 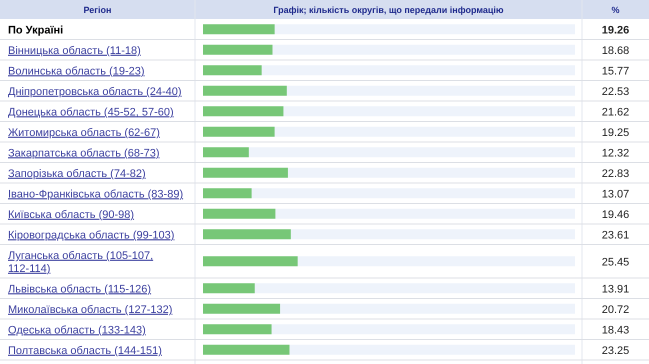 I want to click on chart-title: Графік; кількість округів, що передали інформацію, so click(x=388, y=10).